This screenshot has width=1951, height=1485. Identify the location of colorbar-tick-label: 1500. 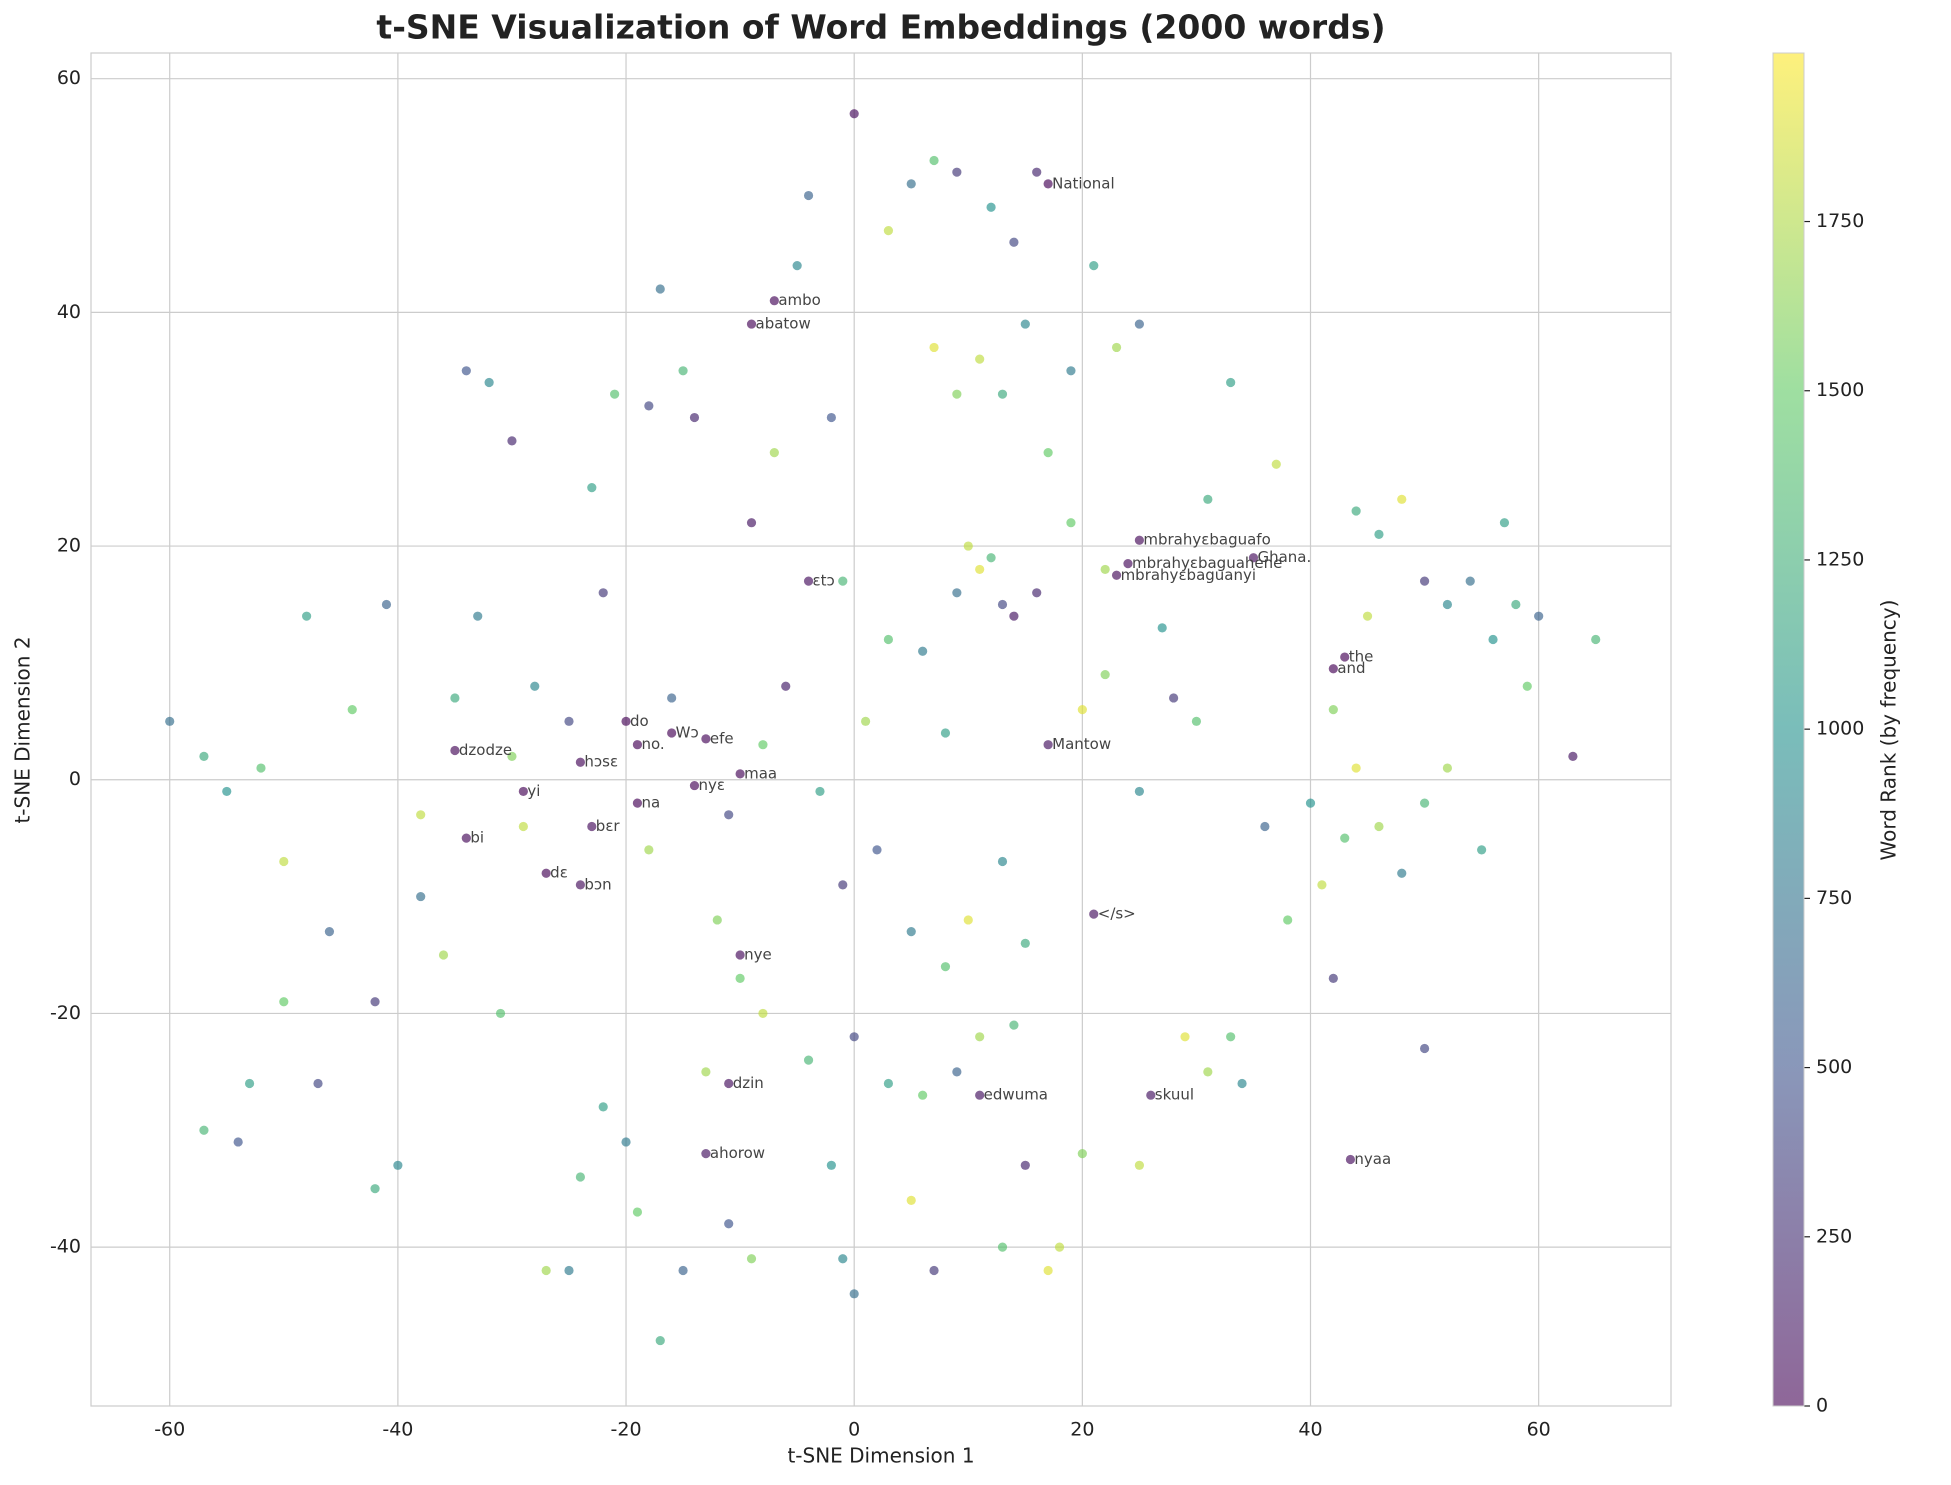
(1840, 390).